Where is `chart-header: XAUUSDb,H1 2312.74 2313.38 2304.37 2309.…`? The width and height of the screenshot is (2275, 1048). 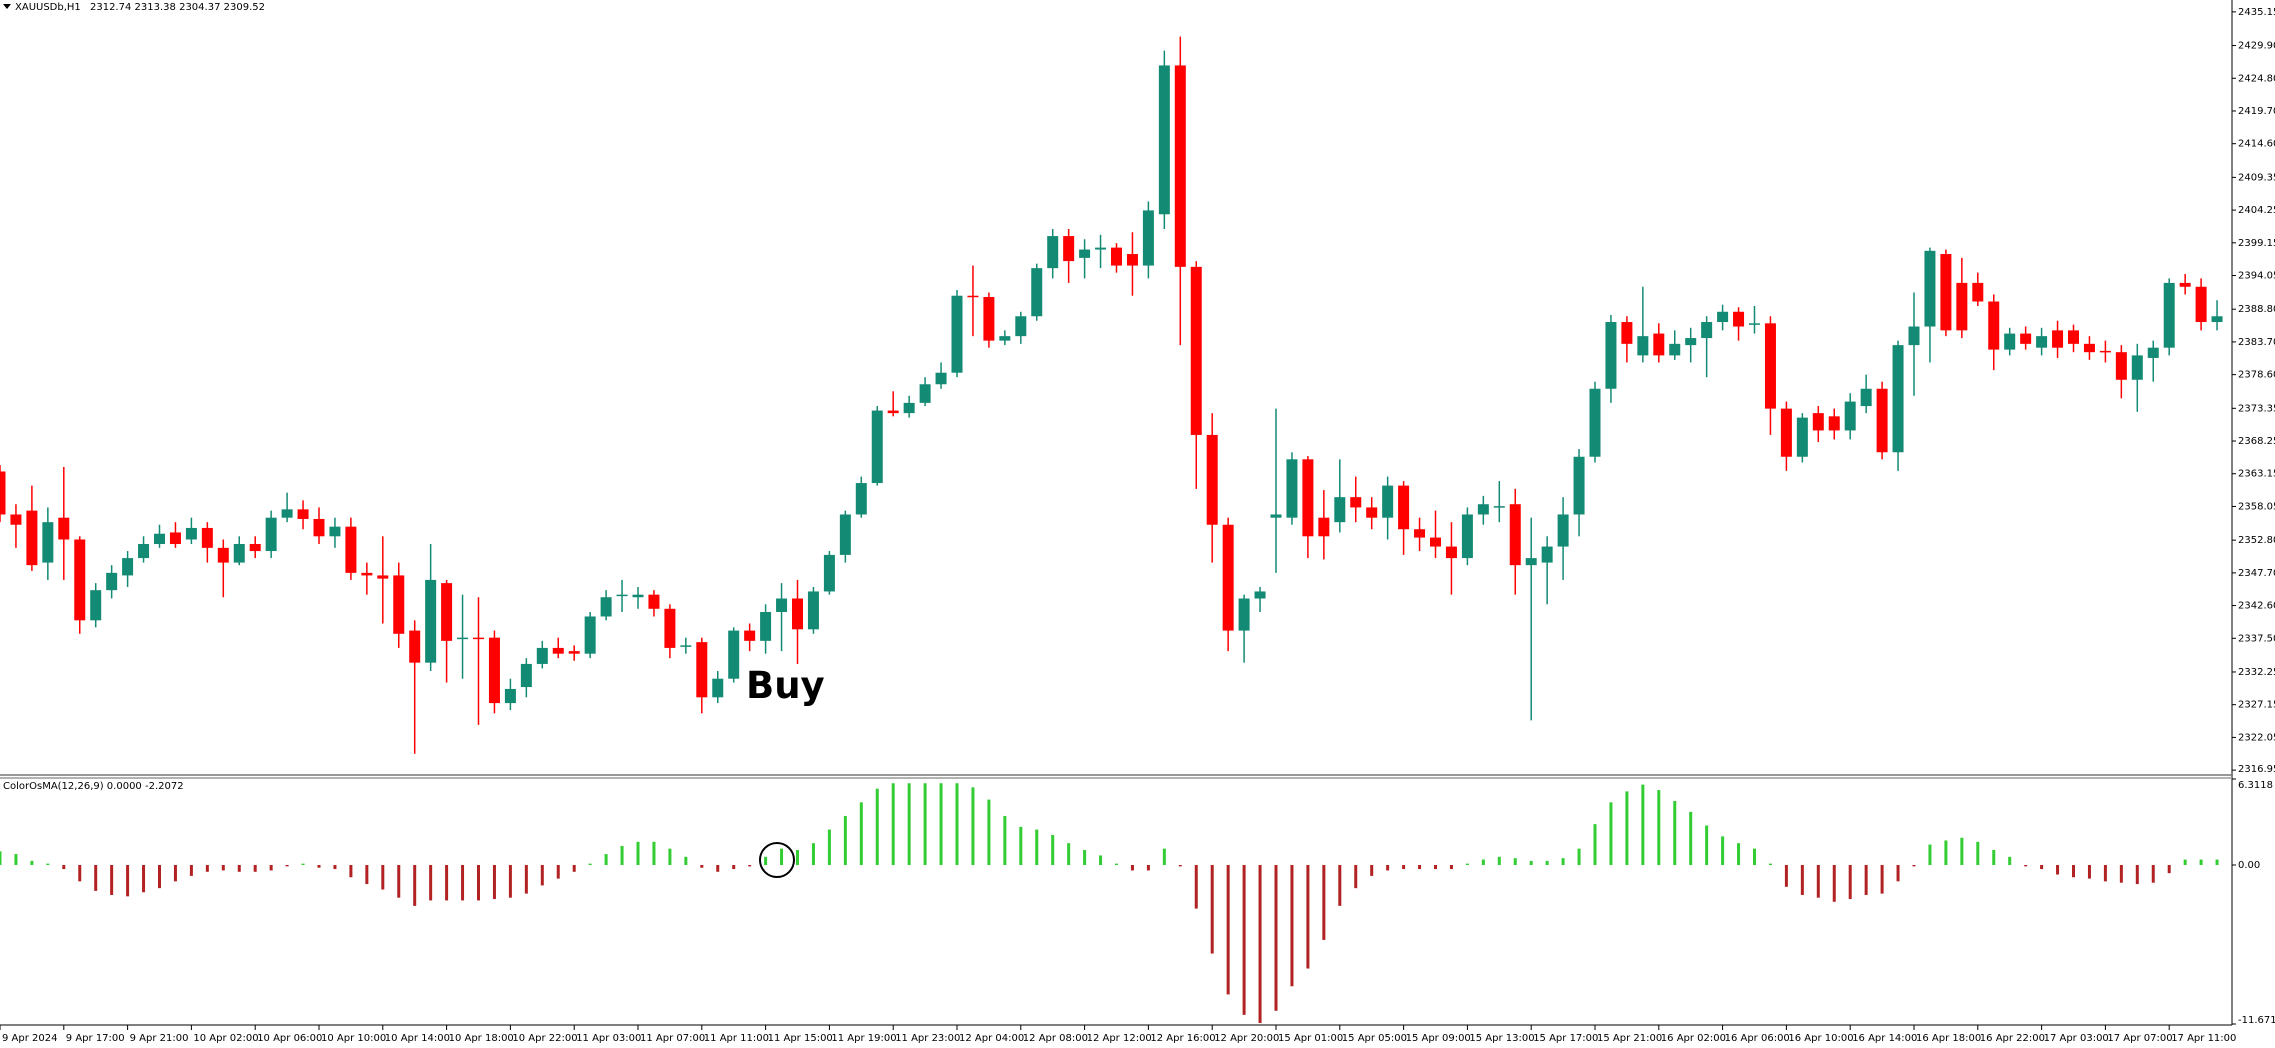
chart-header: XAUUSDb,H1 2312.74 2313.38 2304.37 2309.… is located at coordinates (140, 7).